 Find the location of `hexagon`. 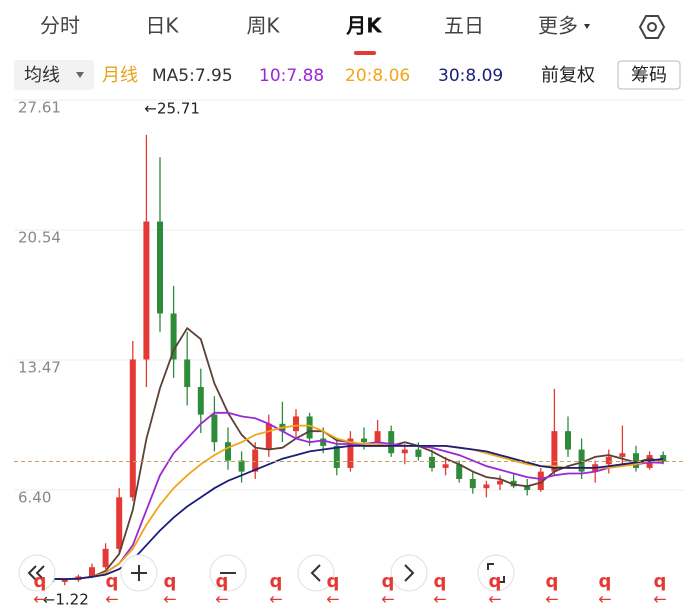

hexagon is located at coordinates (652, 27).